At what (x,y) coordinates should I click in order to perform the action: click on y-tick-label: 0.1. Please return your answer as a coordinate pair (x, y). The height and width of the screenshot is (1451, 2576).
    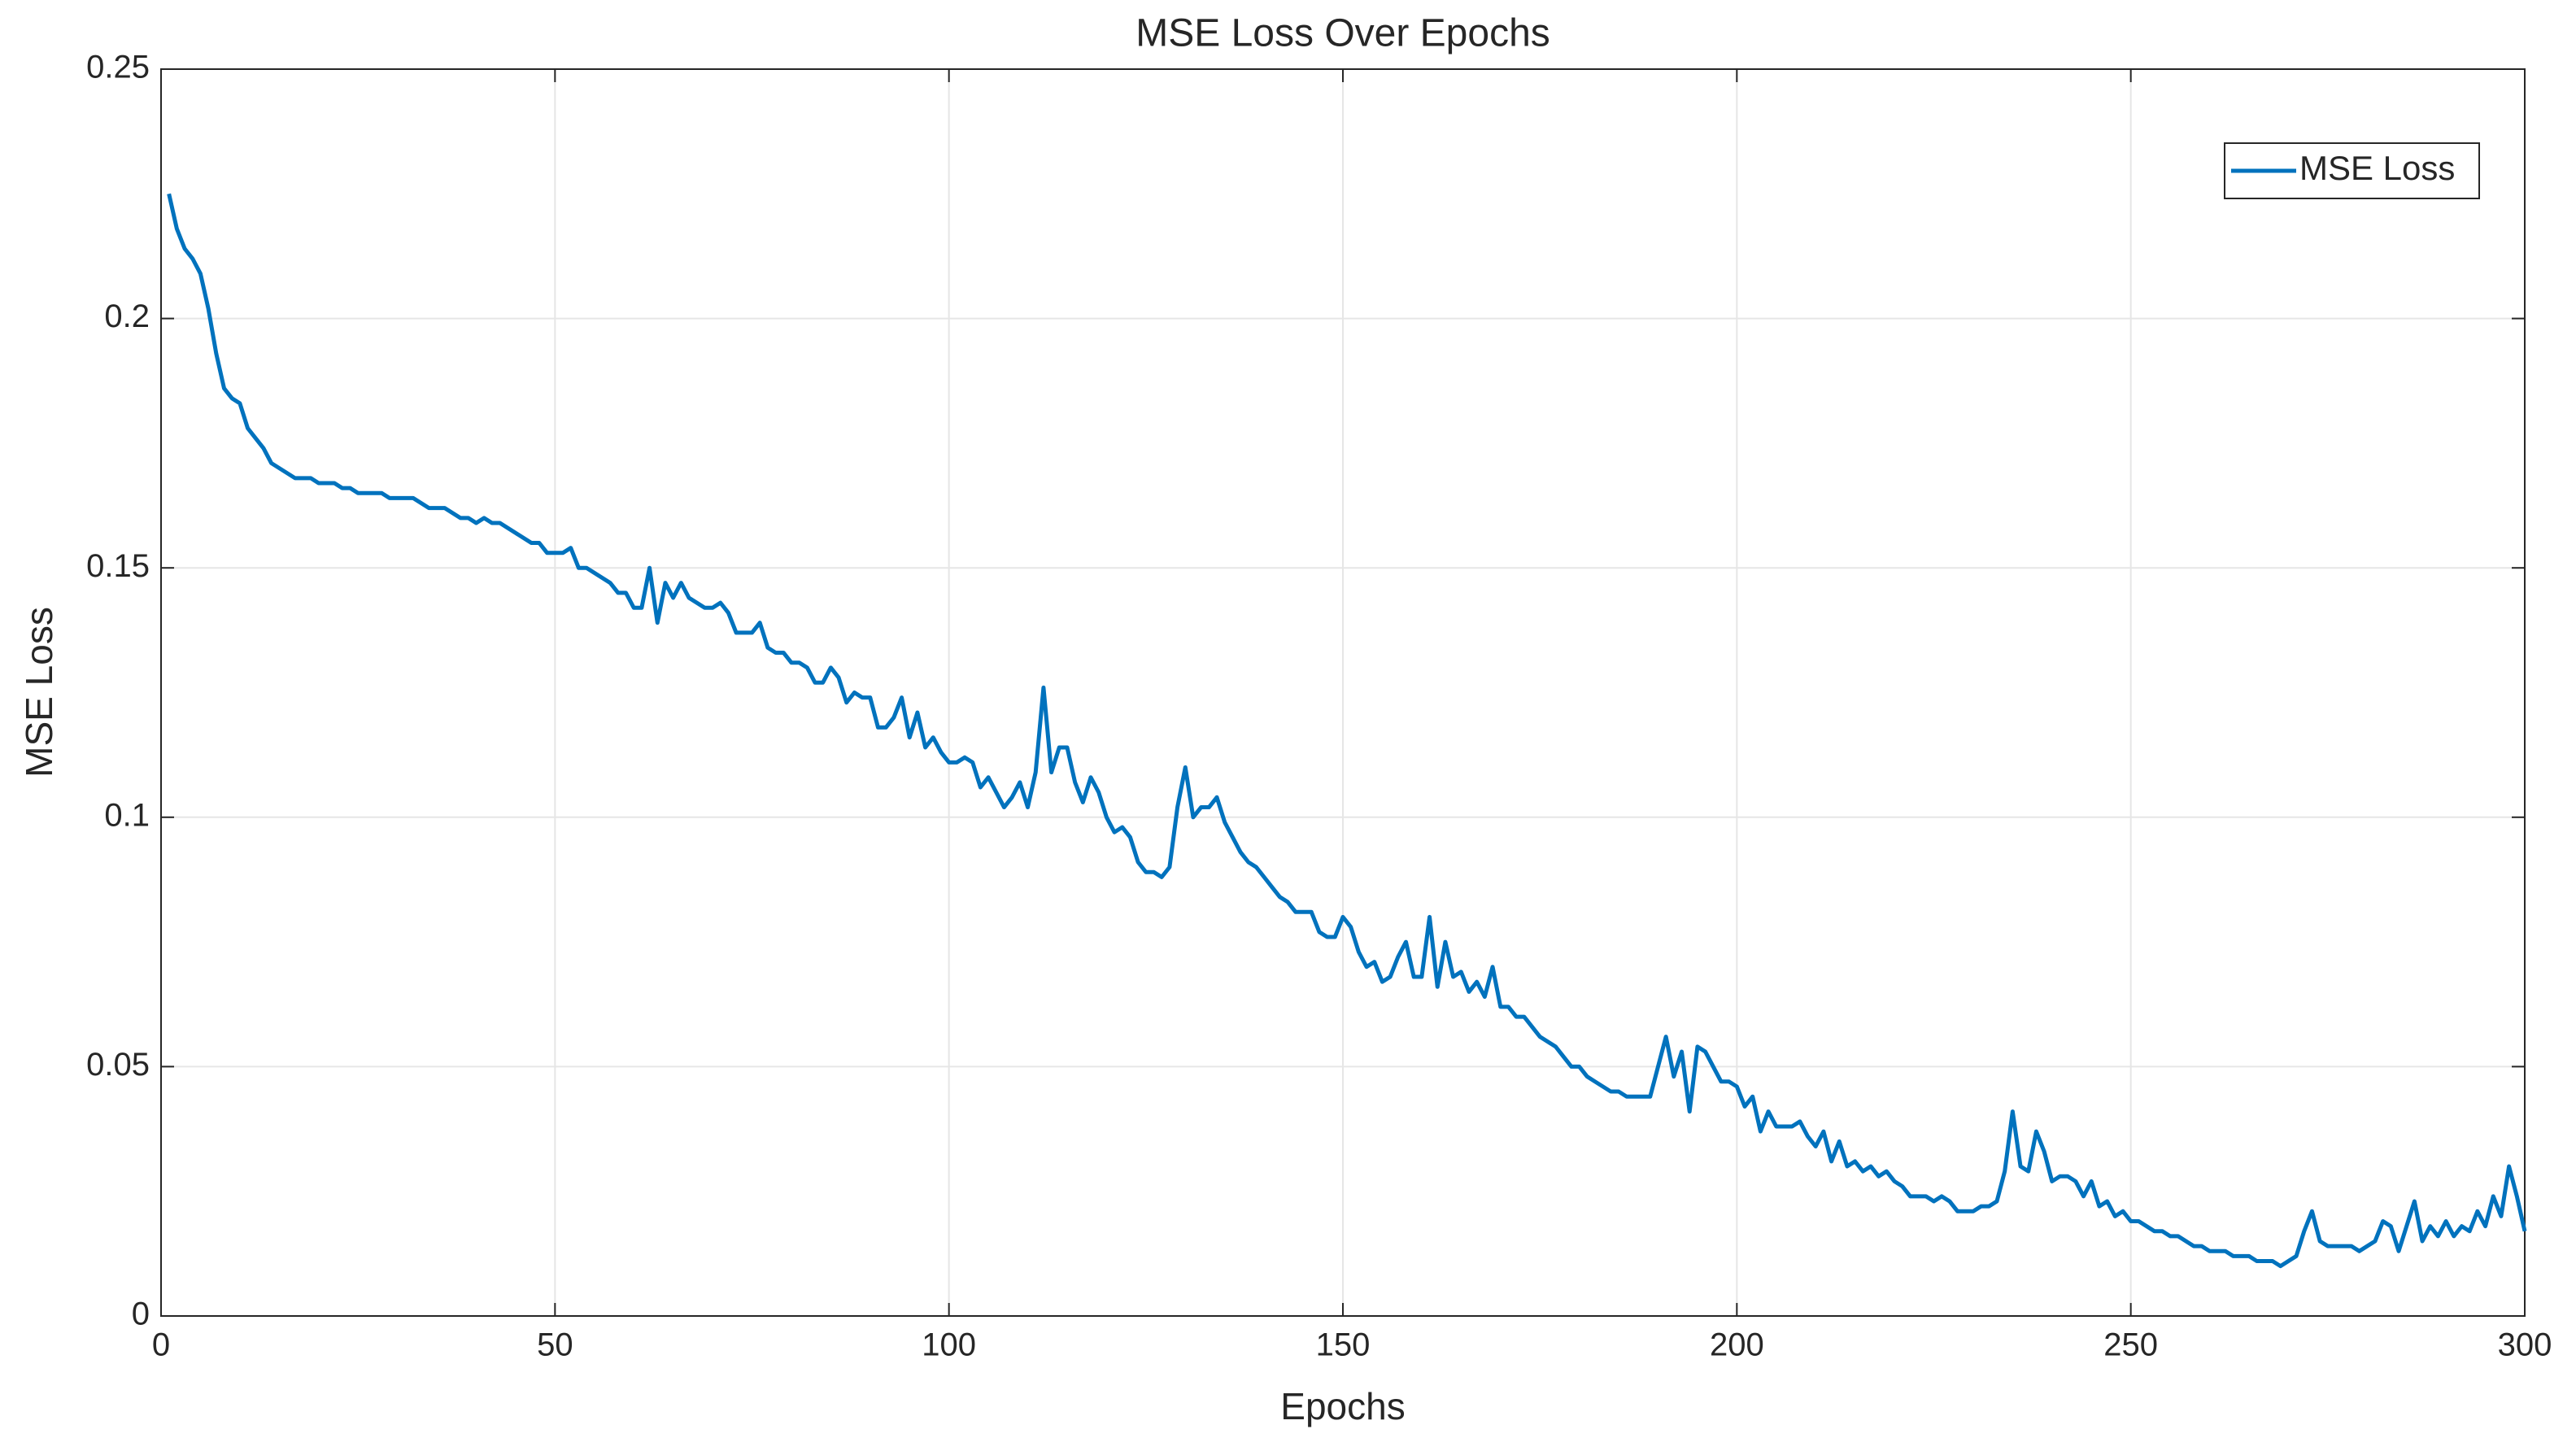
    Looking at the image, I should click on (127, 815).